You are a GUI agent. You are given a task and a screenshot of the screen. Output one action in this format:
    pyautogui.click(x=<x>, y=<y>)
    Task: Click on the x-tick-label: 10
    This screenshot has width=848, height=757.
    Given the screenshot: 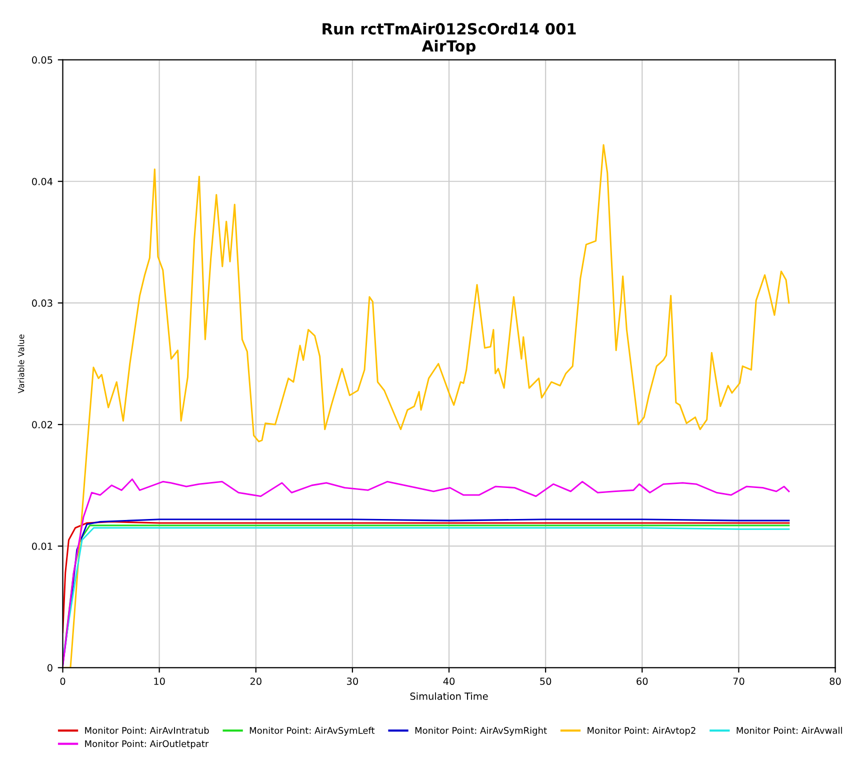 What is the action you would take?
    pyautogui.click(x=159, y=681)
    